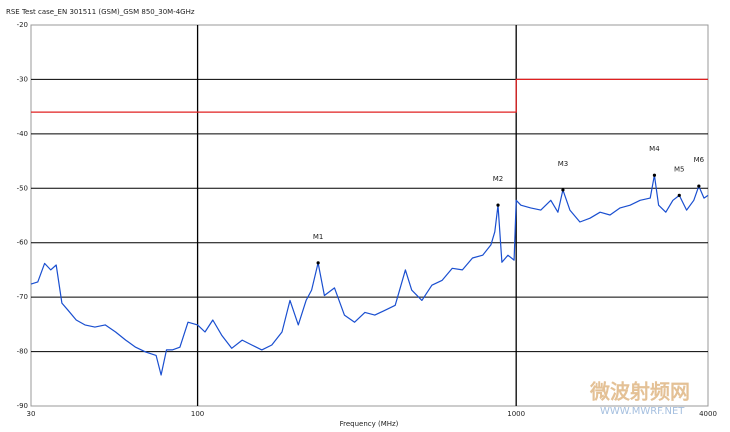 The width and height of the screenshot is (730, 432). I want to click on x-tick-label: 100, so click(197, 414).